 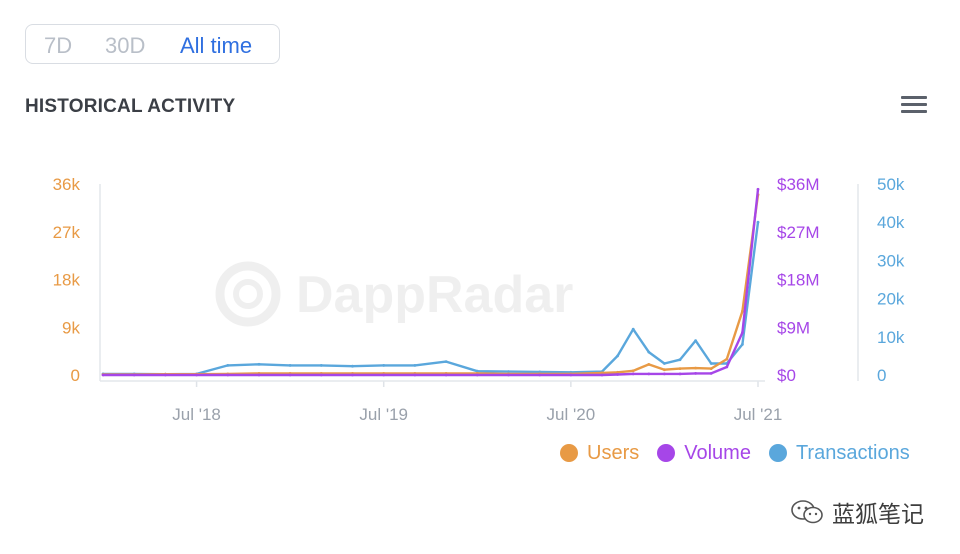 I want to click on volume-axis: $0 $9M $18M $27M $36M, so click(x=798, y=280).